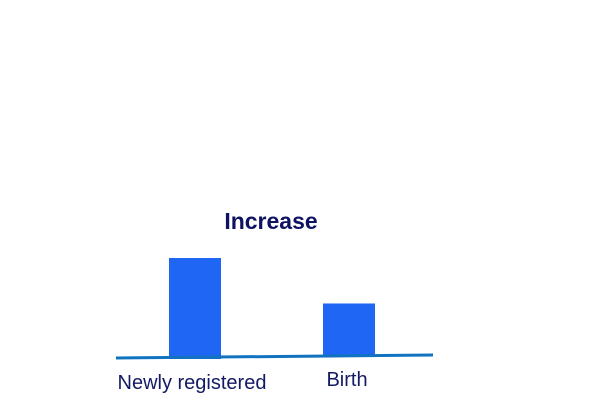 Image resolution: width=589 pixels, height=413 pixels. Describe the element at coordinates (346, 380) in the screenshot. I see `category-label-birth: Birth` at that location.